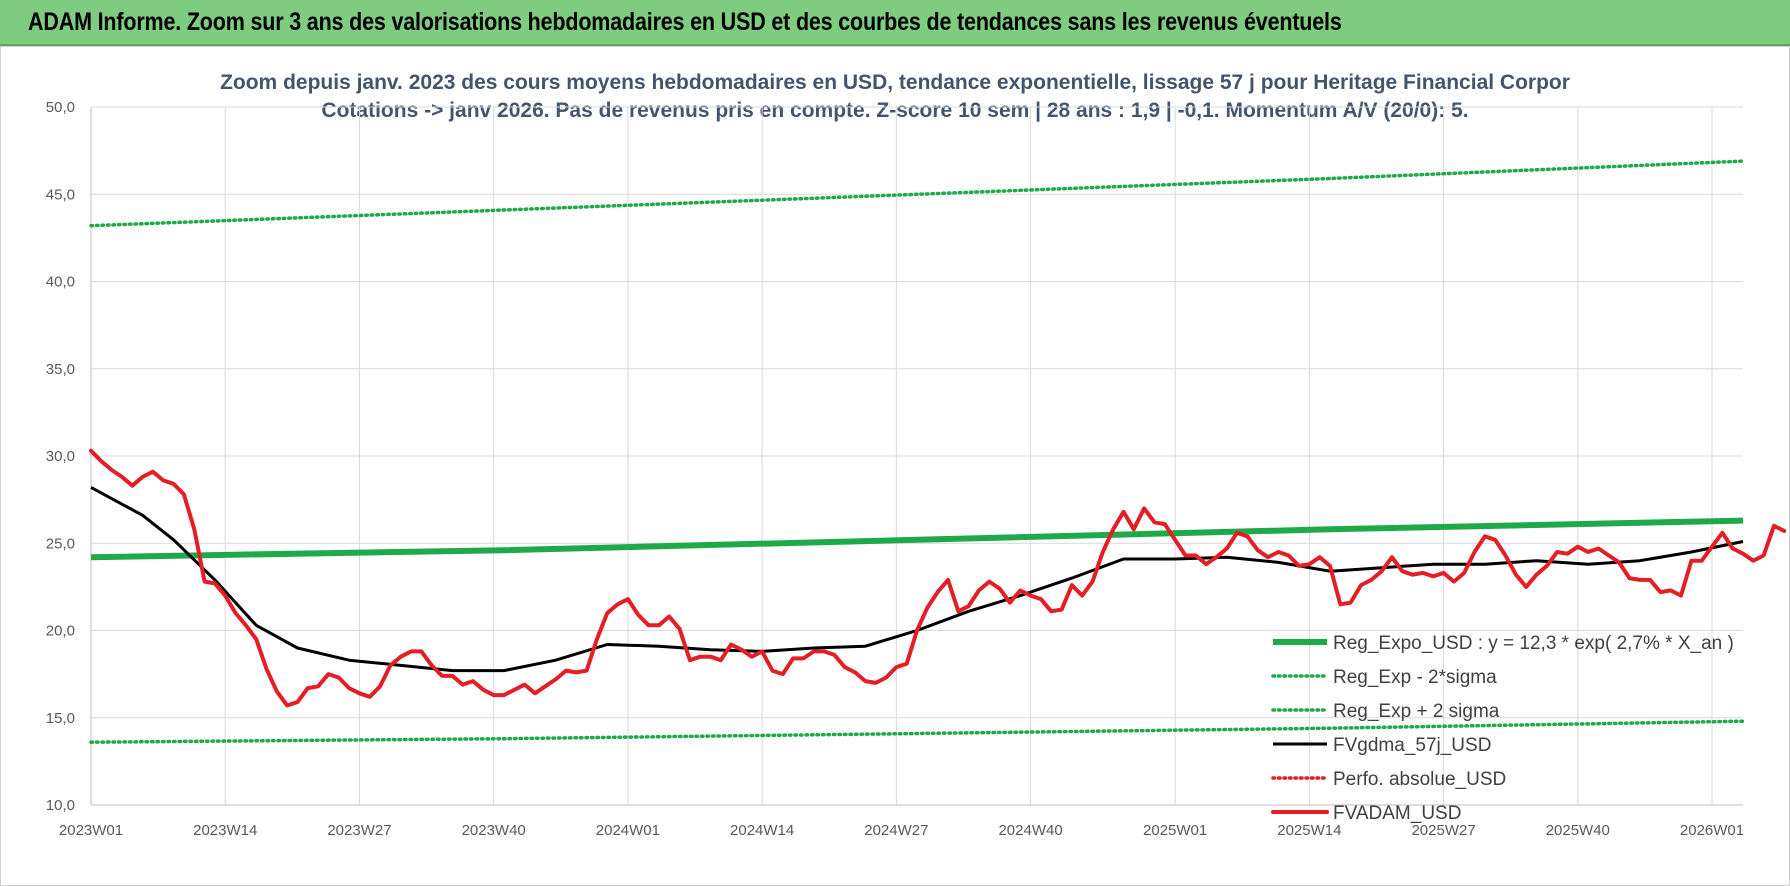  Describe the element at coordinates (60, 456) in the screenshot. I see `y-tick-label: 30,0` at that location.